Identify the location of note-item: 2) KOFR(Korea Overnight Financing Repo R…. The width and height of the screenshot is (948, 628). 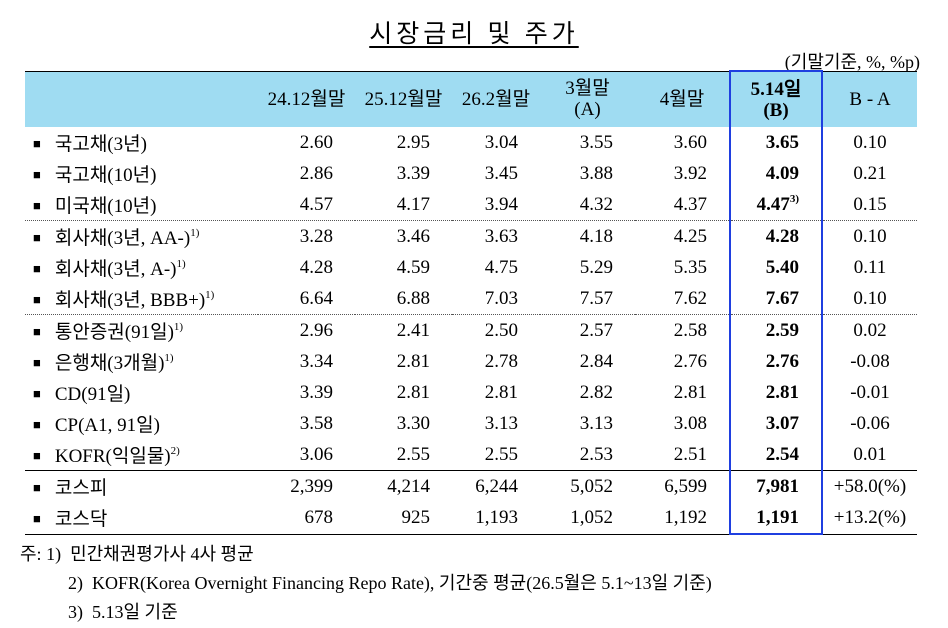
(366, 583).